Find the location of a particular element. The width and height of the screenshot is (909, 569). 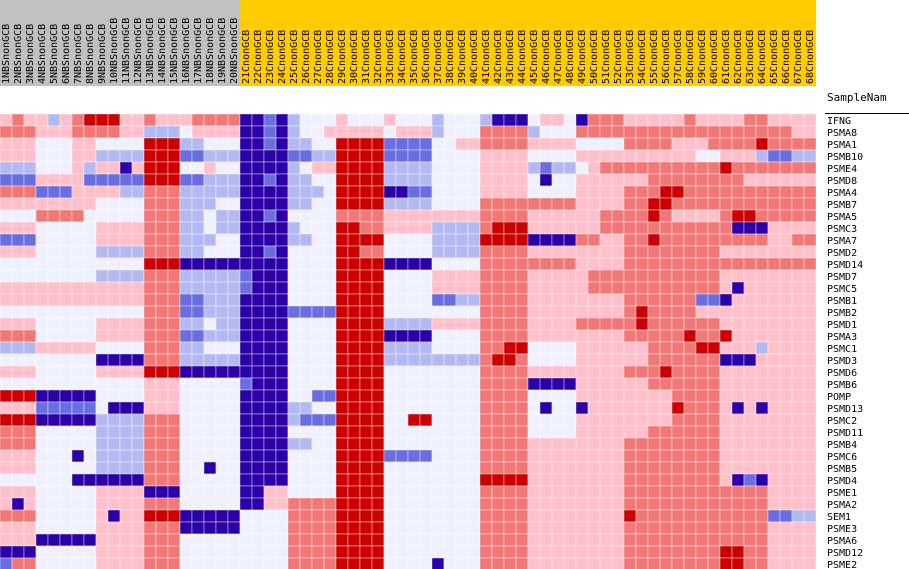

column-label: 42CnonGCB is located at coordinates (498, 57).